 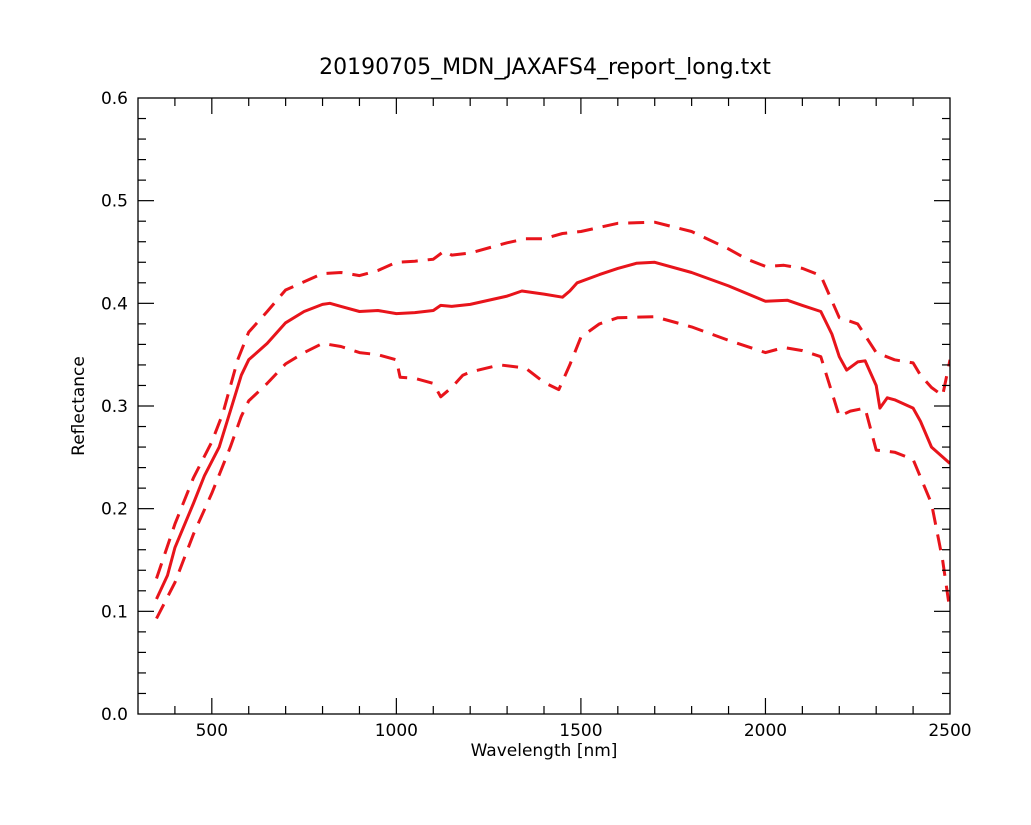 I want to click on x-tick-label: 500, so click(x=212, y=731).